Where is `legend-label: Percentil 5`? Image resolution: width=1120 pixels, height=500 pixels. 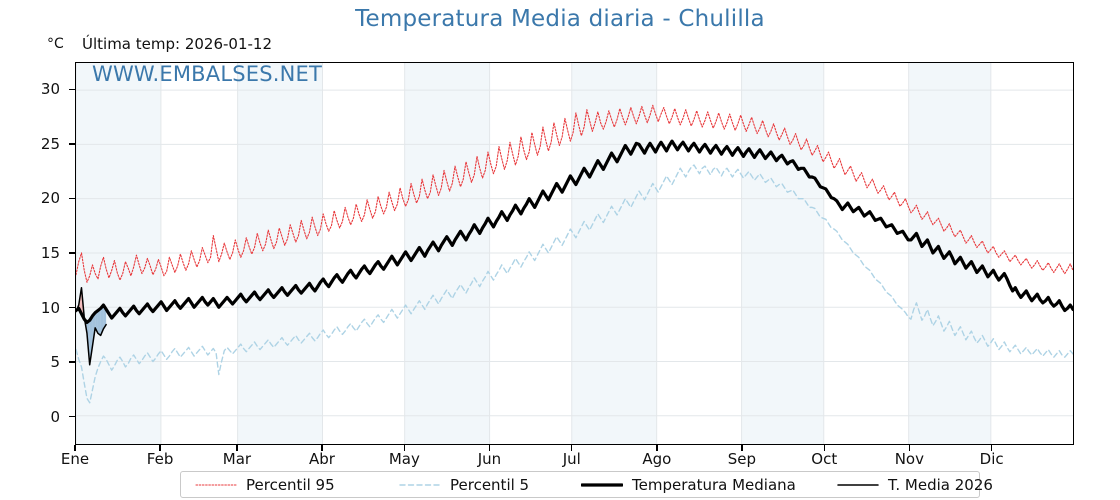 legend-label: Percentil 5 is located at coordinates (490, 484).